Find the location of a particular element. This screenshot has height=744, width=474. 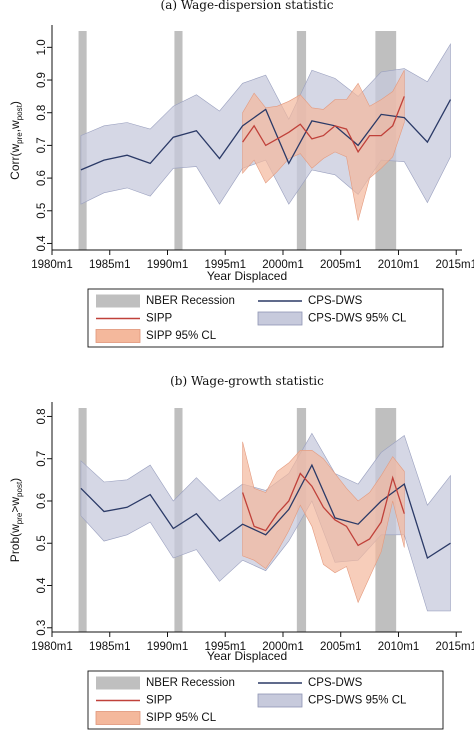

y-tick-label: 0.3 is located at coordinates (42, 628).